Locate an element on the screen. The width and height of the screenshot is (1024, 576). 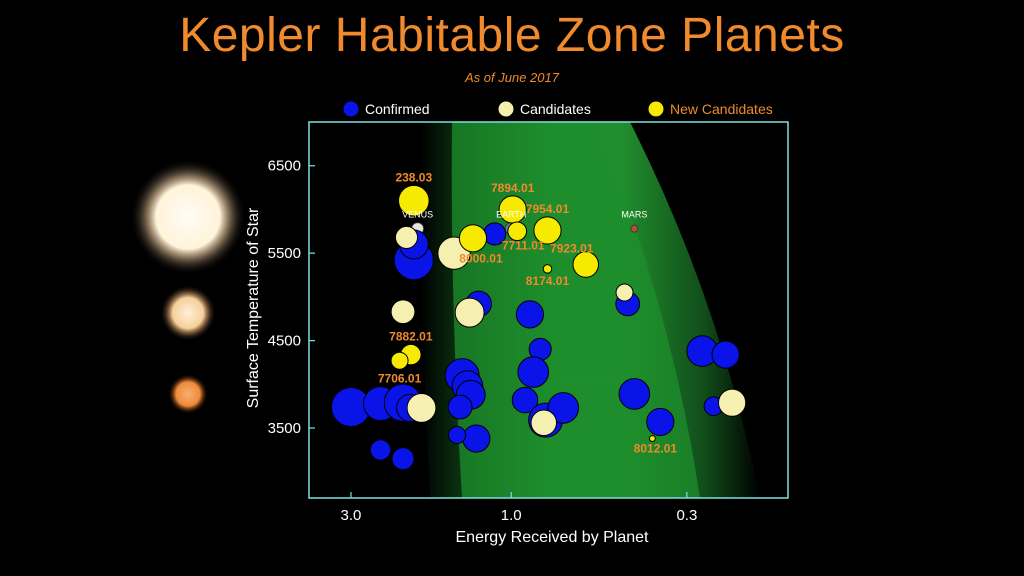
new-candidate-id-label: 8000.01 is located at coordinates (481, 258).